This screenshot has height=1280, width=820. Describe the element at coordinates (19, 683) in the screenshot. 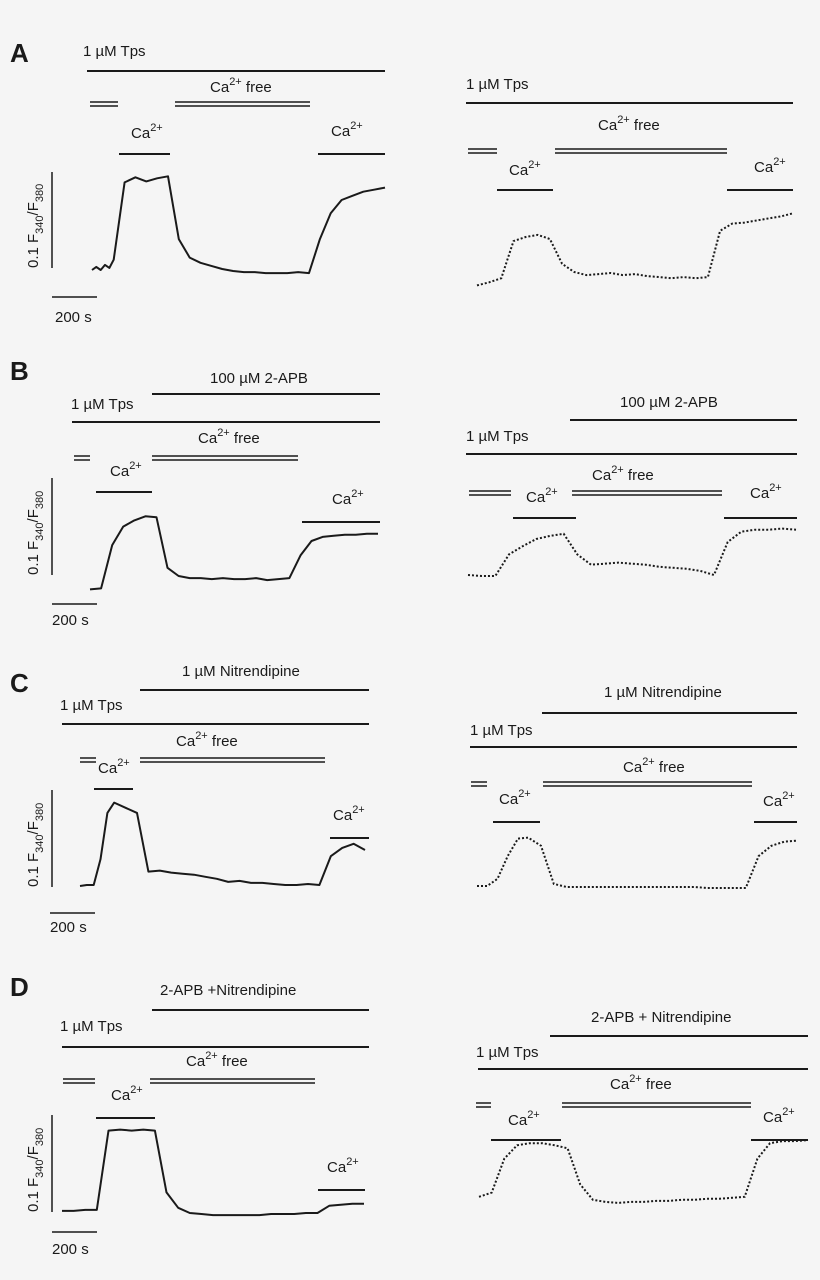

I see `panel-letter-c: C` at that location.